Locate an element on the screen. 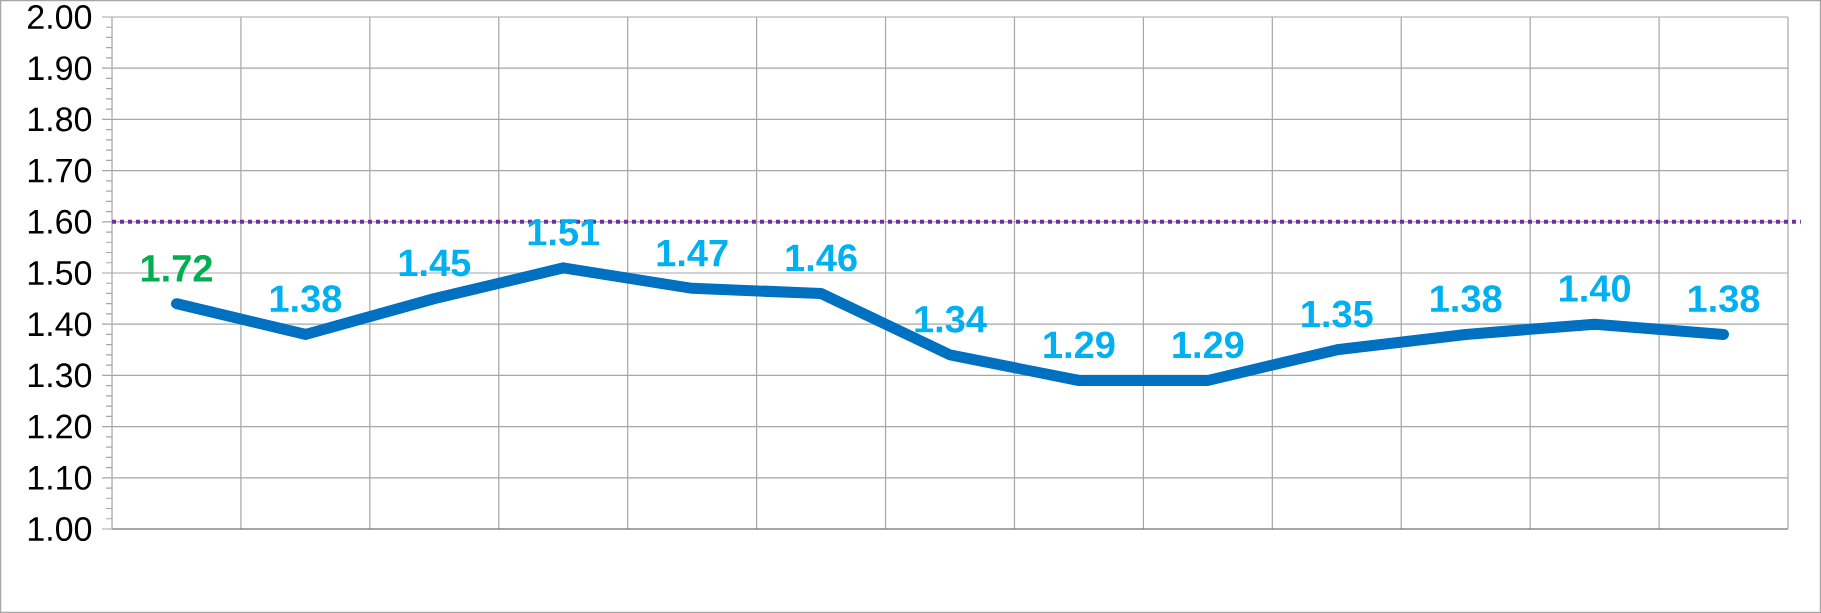 This screenshot has height=613, width=1821. y-tick-label: 1.70 is located at coordinates (60, 170).